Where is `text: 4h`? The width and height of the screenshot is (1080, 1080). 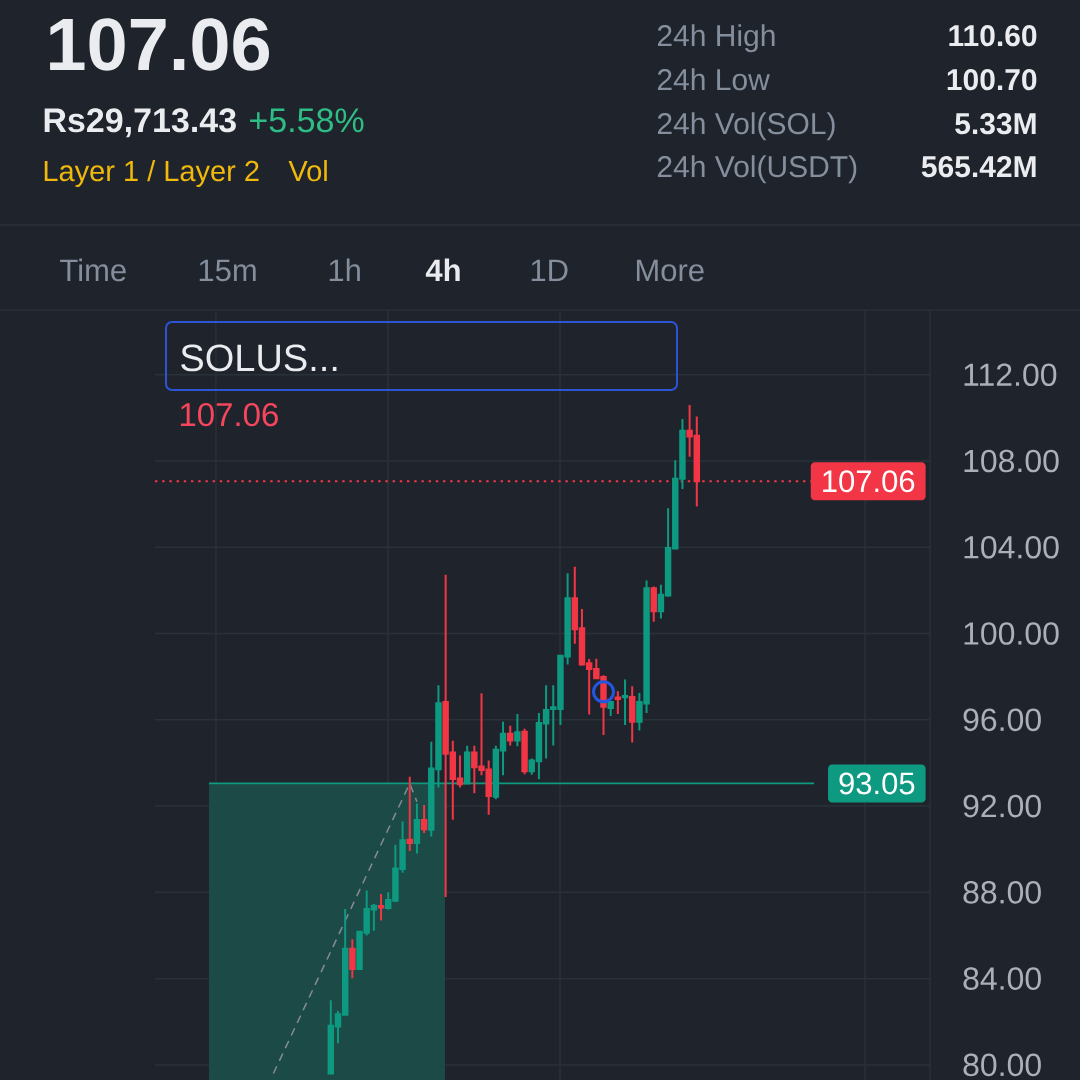
text: 4h is located at coordinates (442, 269).